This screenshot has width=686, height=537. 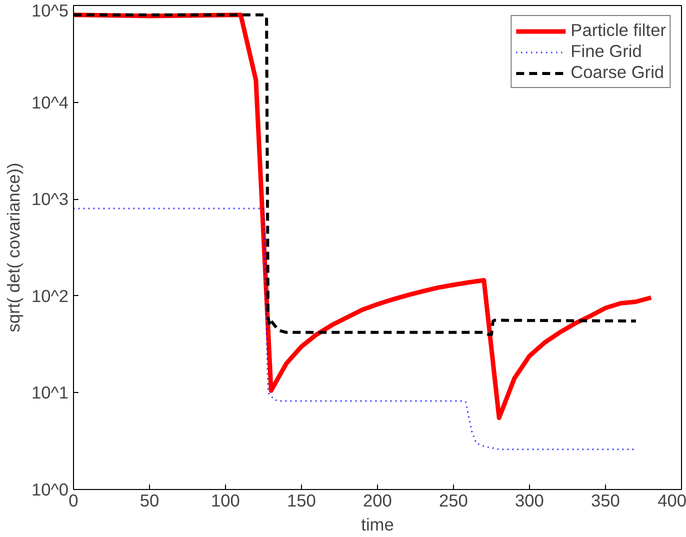 I want to click on x-tick-label: 150, so click(x=301, y=500).